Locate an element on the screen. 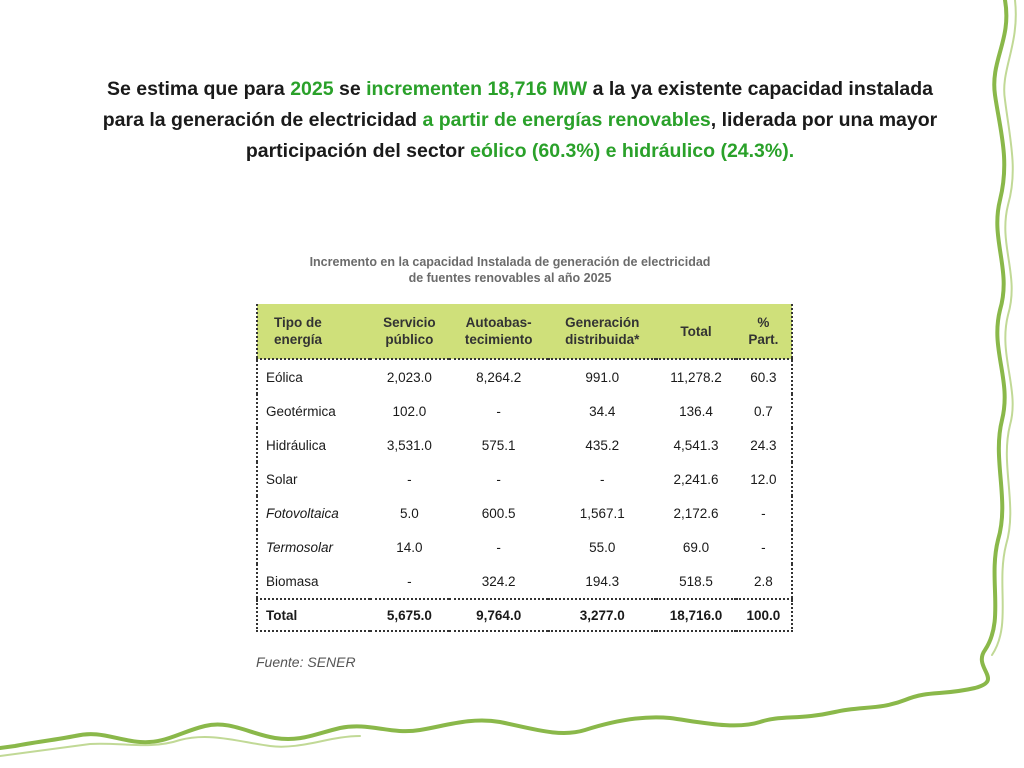 Image resolution: width=1024 pixels, height=768 pixels. table-row: Biomasa - 324.2 194.3 518.5 2.8 is located at coordinates (524, 581).